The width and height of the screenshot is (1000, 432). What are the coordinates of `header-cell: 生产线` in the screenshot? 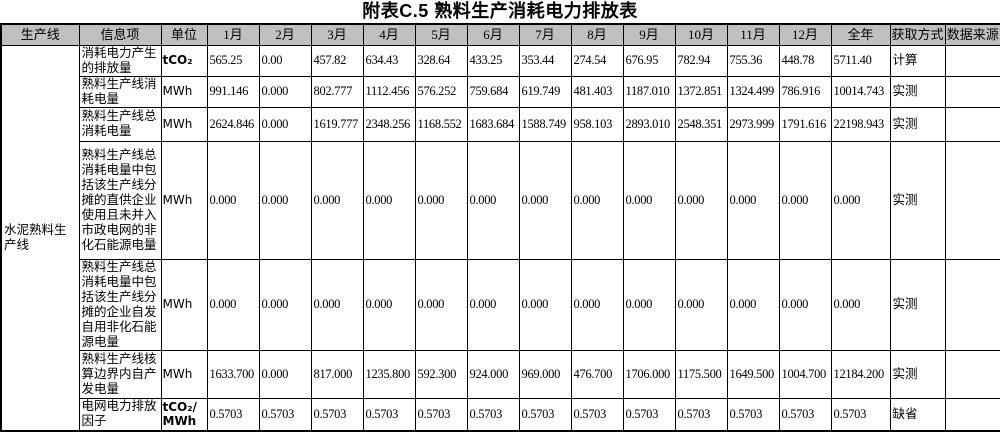 It's located at (40, 34).